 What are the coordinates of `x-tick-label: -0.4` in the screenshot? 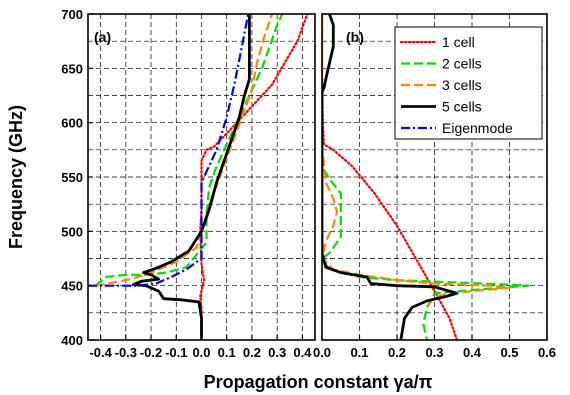 It's located at (100, 352).